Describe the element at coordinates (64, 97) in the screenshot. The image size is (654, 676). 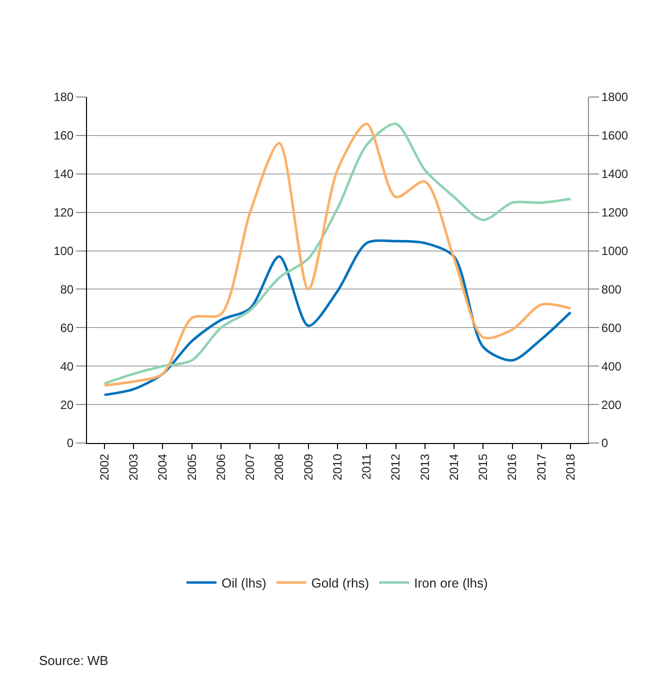
I see `y-tick-label: 180` at that location.